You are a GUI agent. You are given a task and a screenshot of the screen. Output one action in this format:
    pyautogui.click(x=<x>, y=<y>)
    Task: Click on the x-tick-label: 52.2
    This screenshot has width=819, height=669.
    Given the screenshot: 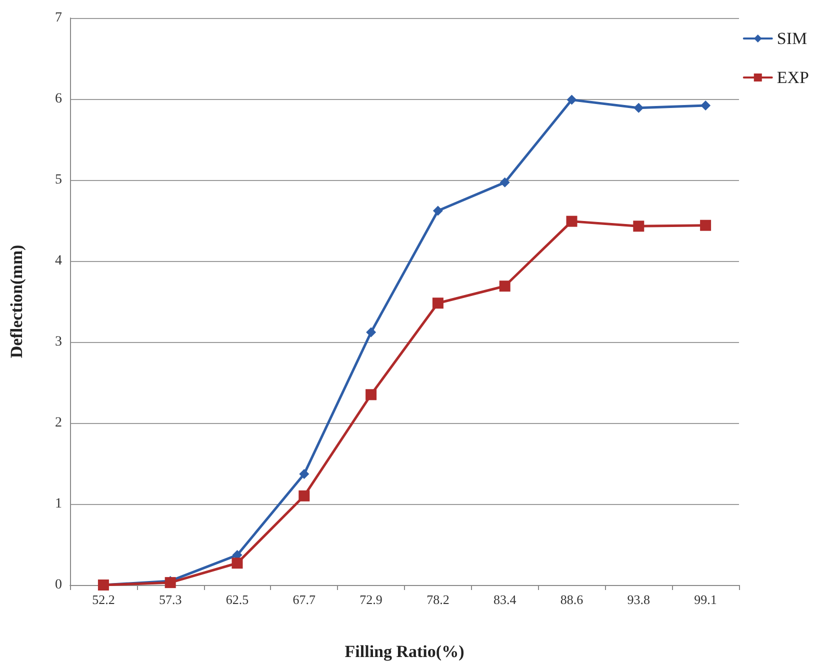 What is the action you would take?
    pyautogui.click(x=103, y=599)
    